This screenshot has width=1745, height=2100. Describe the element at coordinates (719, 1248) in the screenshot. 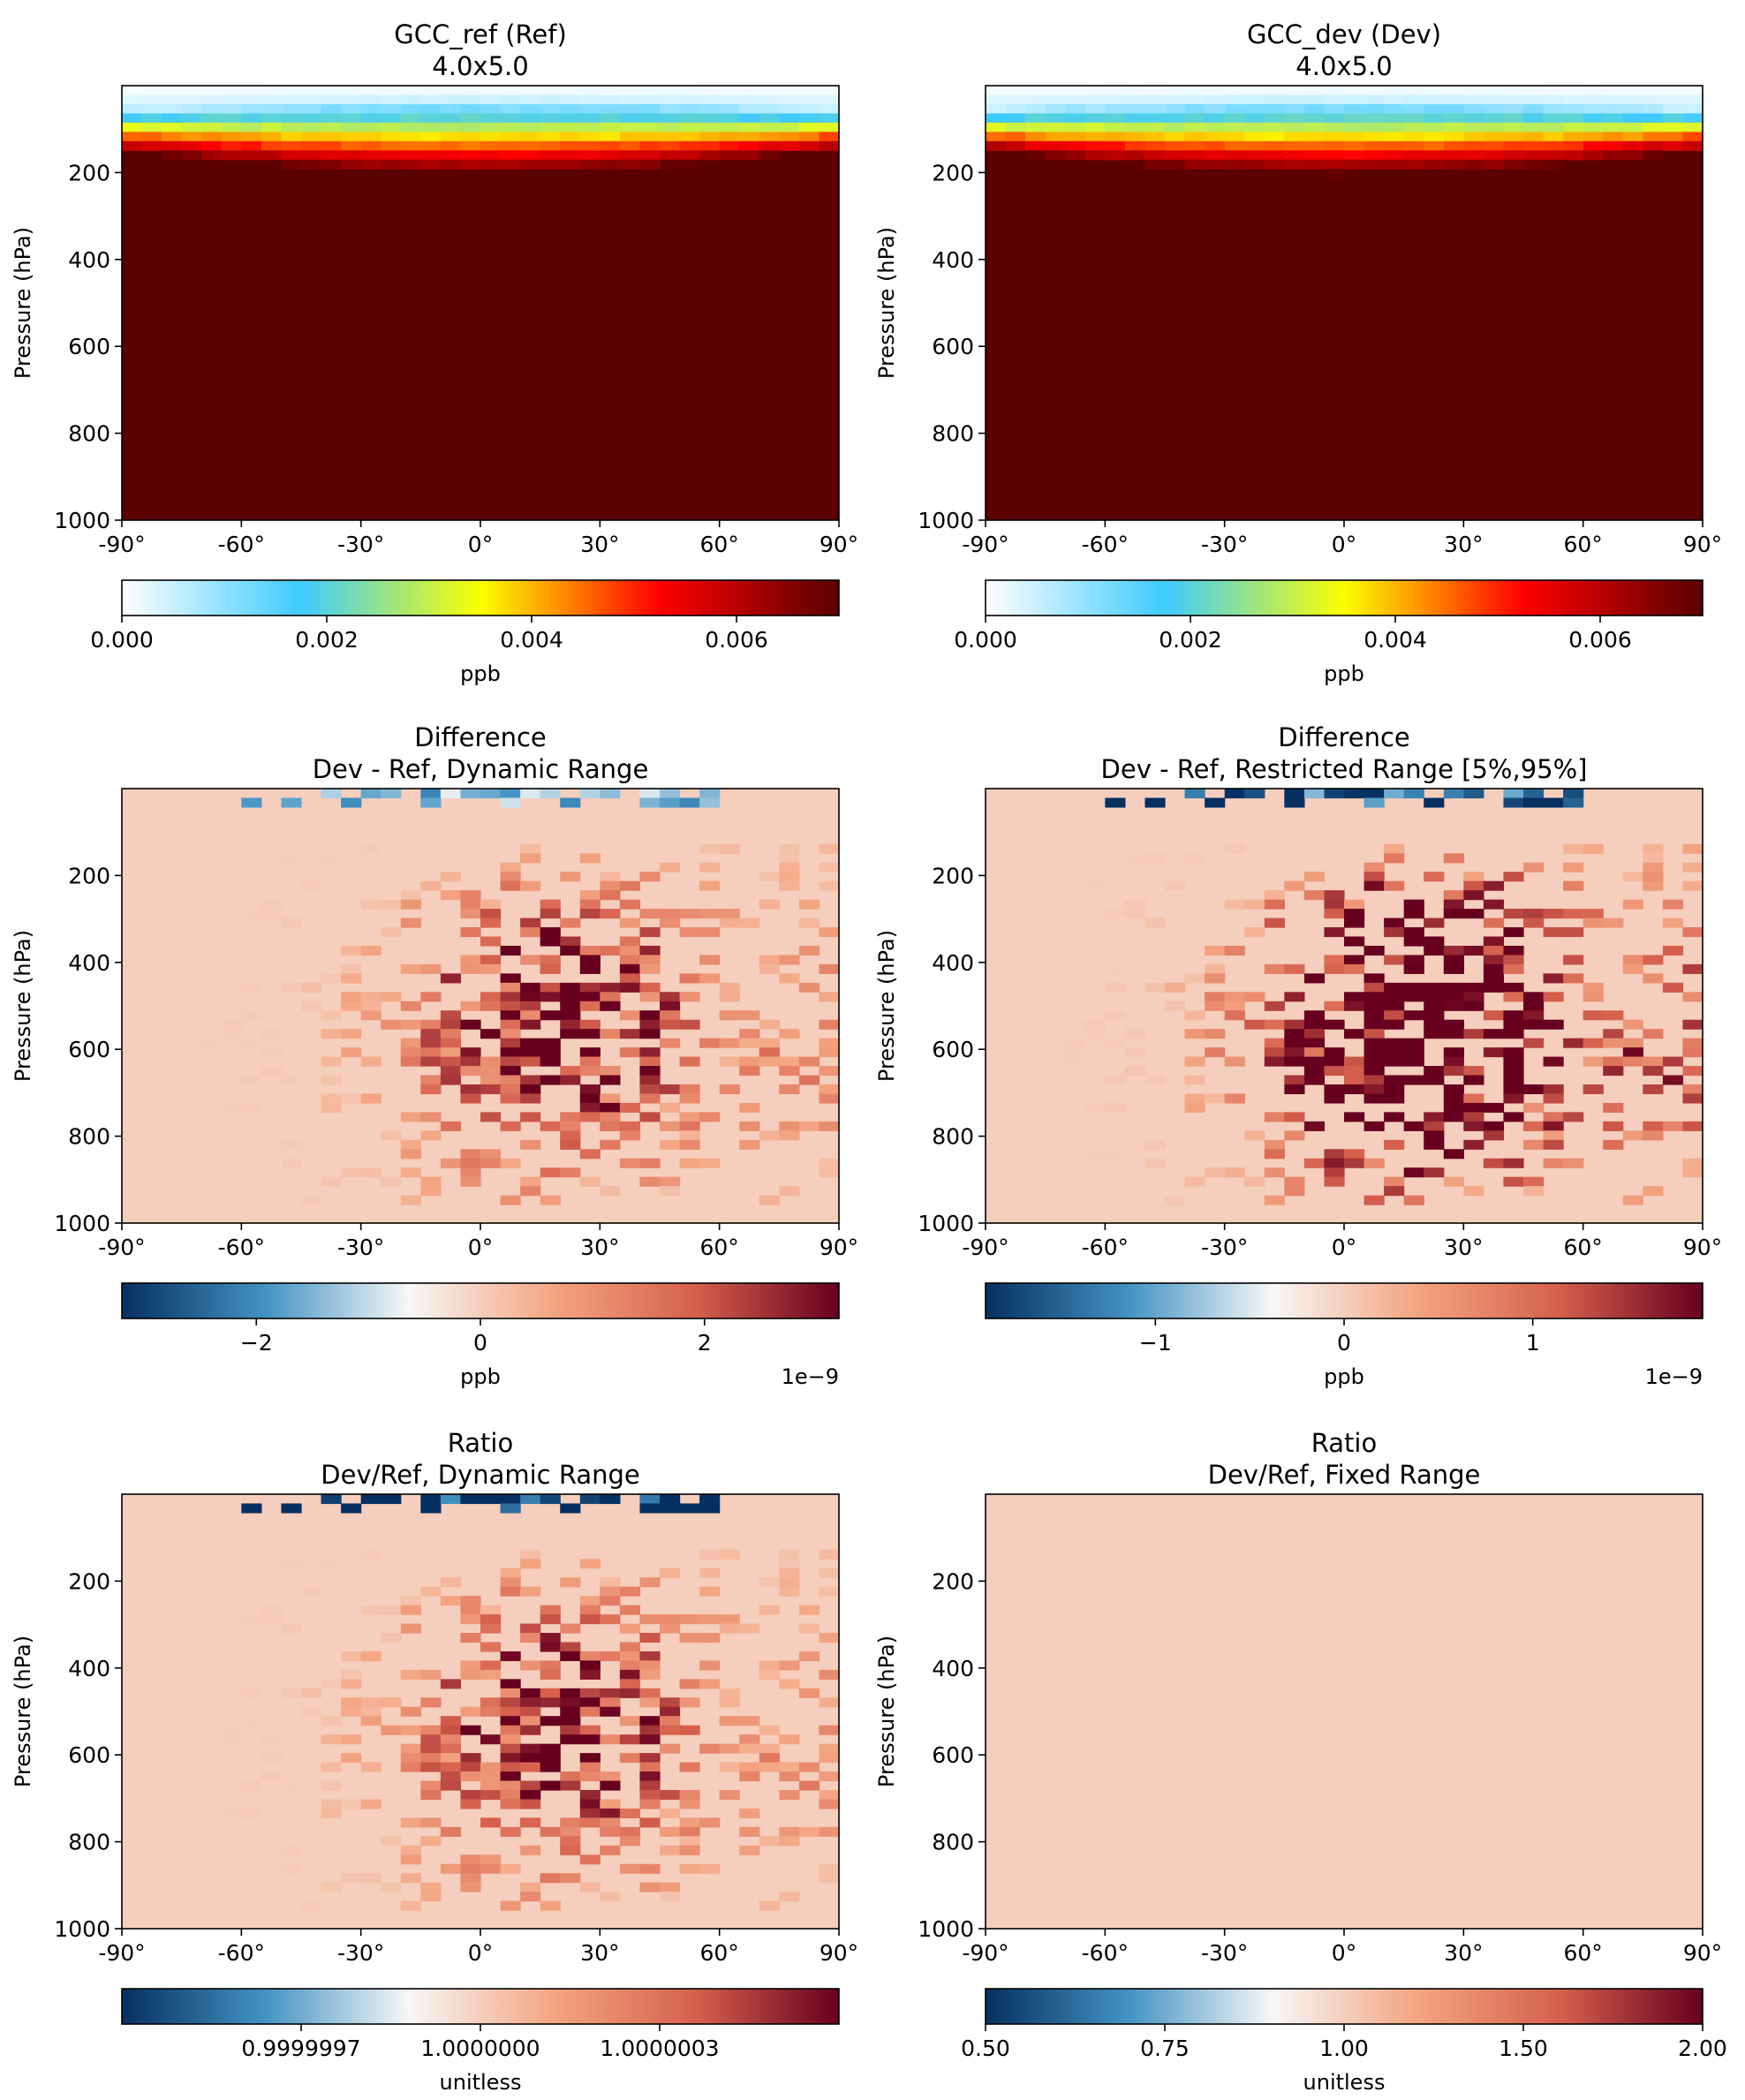

I see `x-tick-label: 60°` at that location.